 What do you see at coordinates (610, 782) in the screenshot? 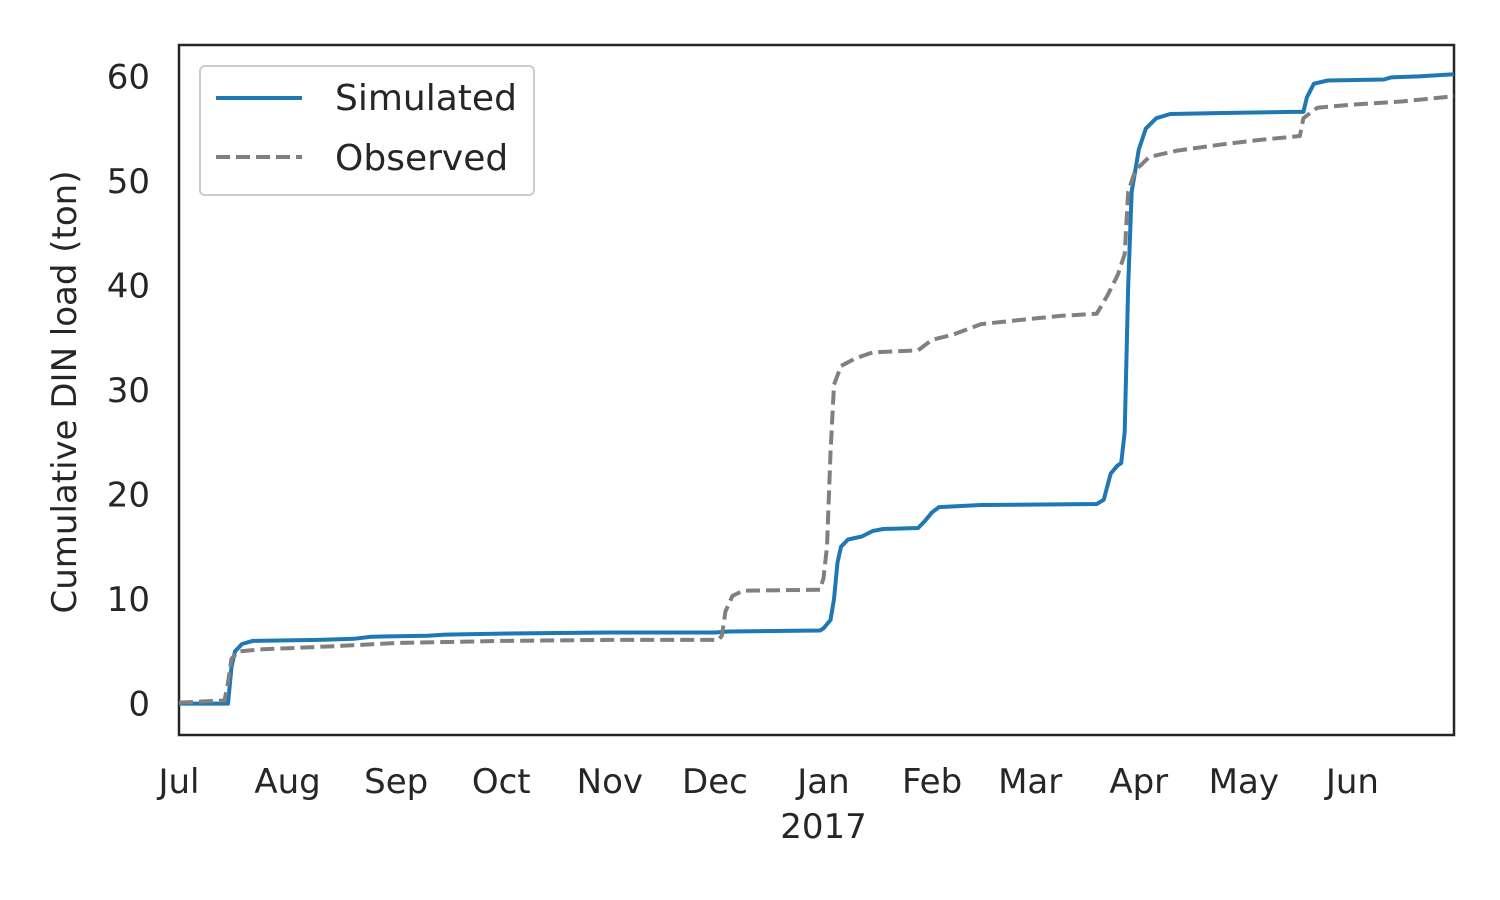
I see `x-tick-label: Nov` at bounding box center [610, 782].